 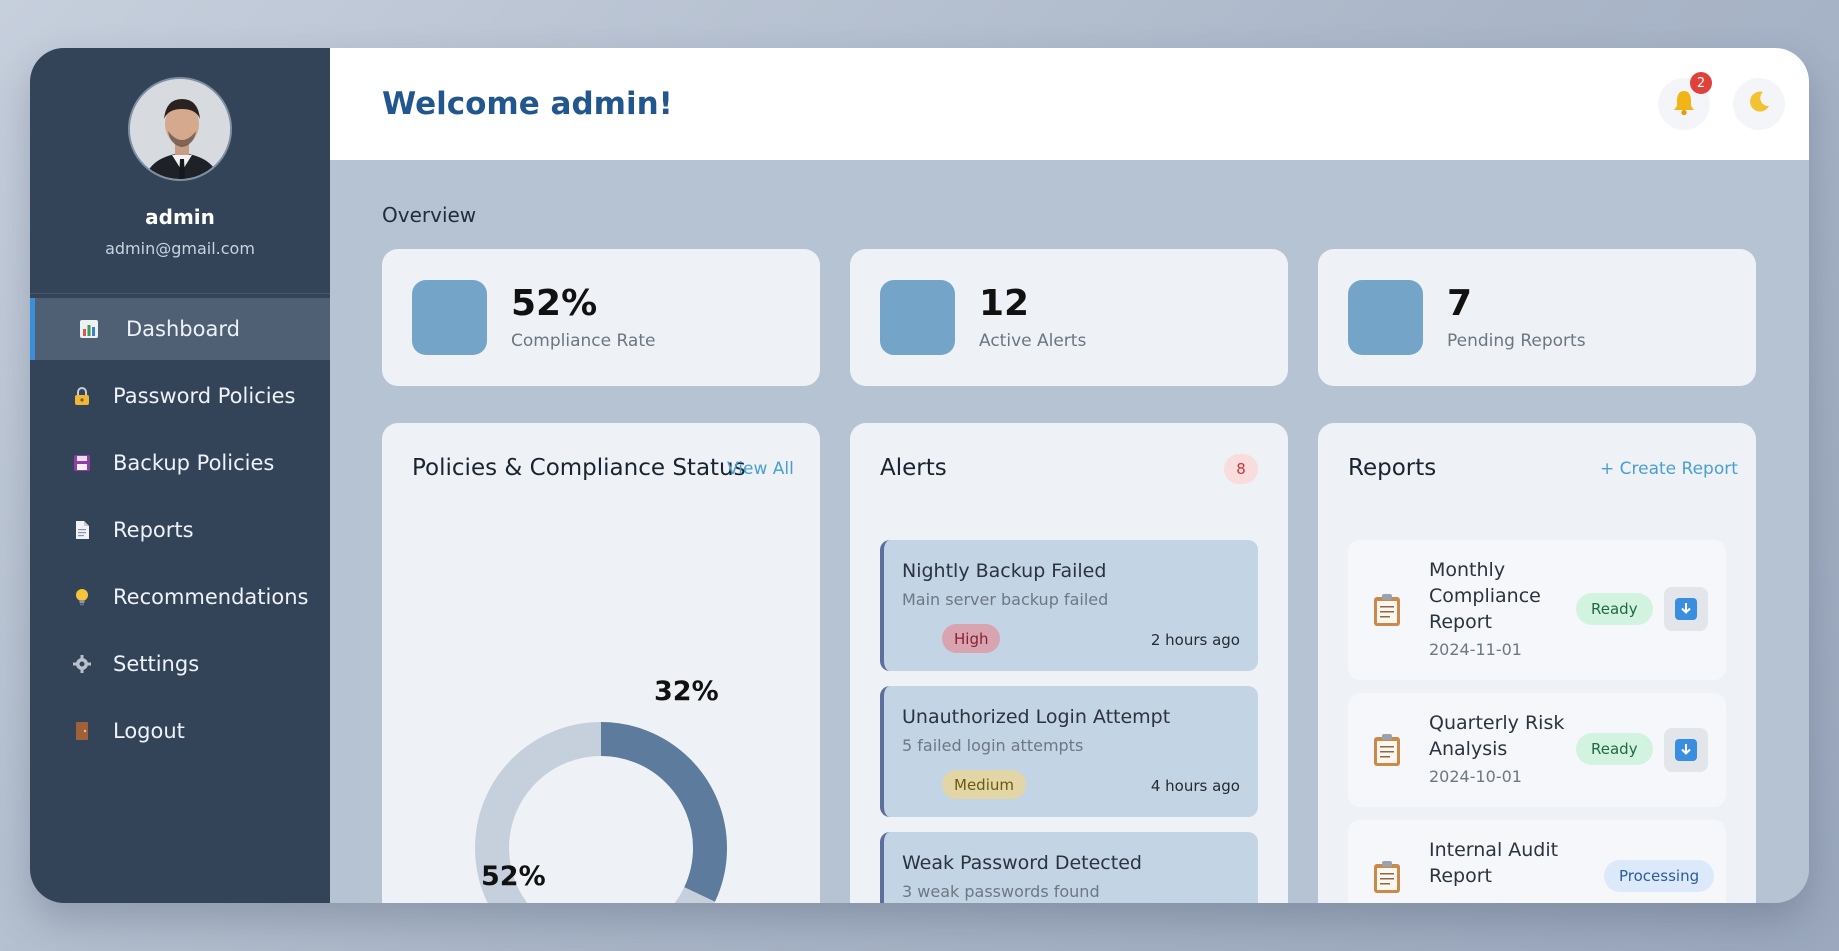 I want to click on gear-icon, so click(x=82, y=664).